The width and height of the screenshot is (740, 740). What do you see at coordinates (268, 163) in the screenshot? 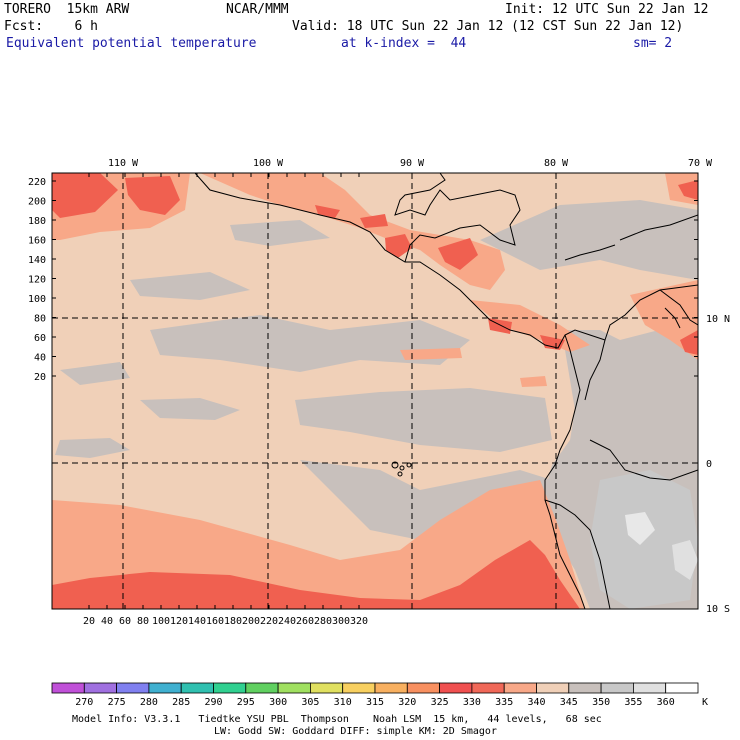
I see `lon-label-100w: 100 W` at bounding box center [268, 163].